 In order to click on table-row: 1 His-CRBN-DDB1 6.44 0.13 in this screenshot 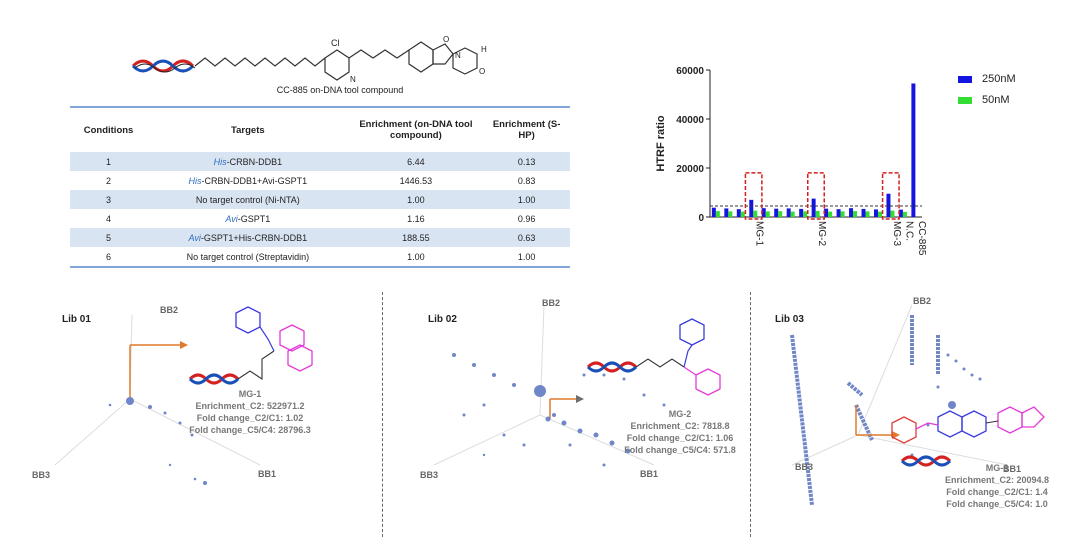, I will do `click(320, 161)`.